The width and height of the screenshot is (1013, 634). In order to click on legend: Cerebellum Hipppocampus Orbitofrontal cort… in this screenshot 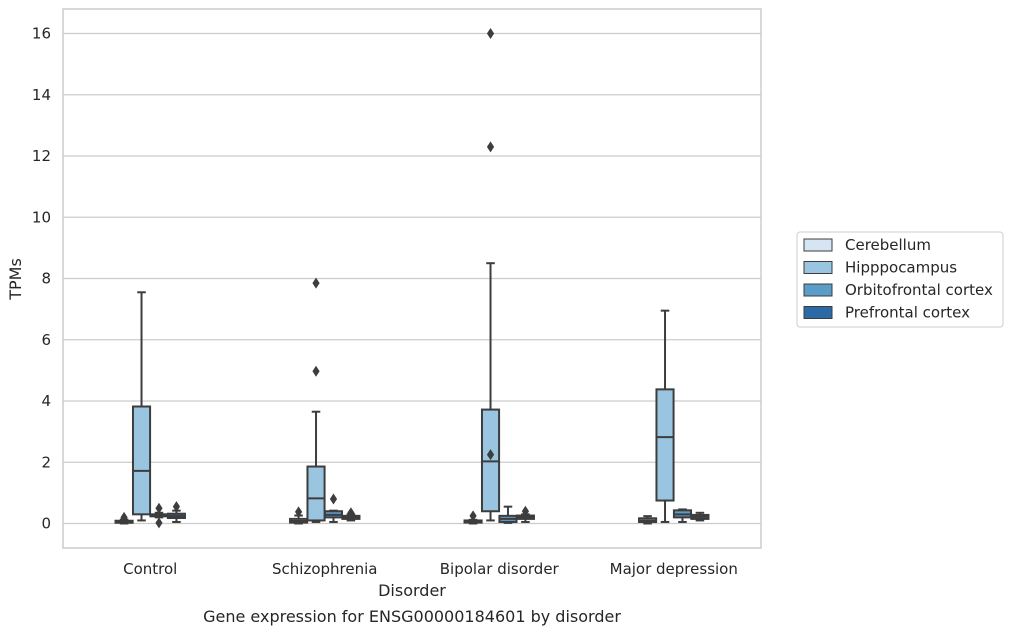, I will do `click(900, 279)`.